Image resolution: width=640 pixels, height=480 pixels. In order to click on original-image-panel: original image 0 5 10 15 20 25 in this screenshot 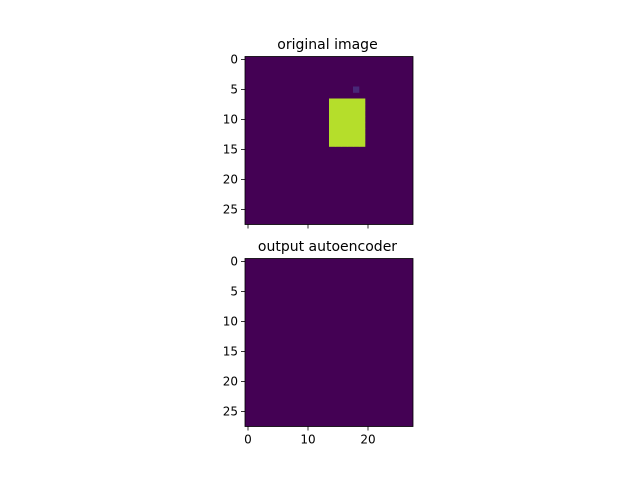, I will do `click(318, 133)`.